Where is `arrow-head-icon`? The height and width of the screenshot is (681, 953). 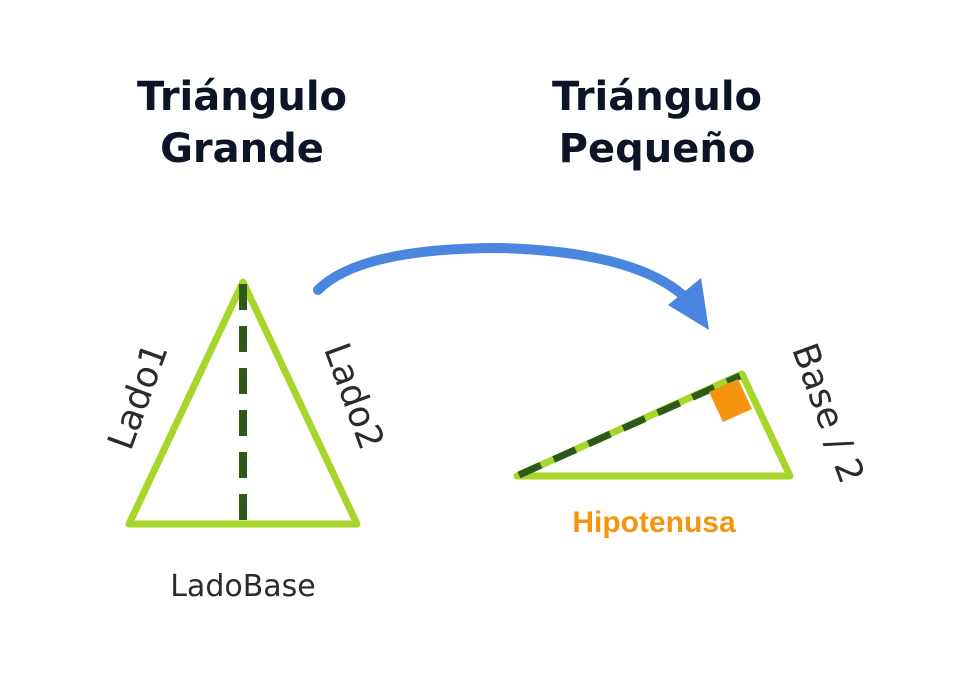 arrow-head-icon is located at coordinates (688, 304).